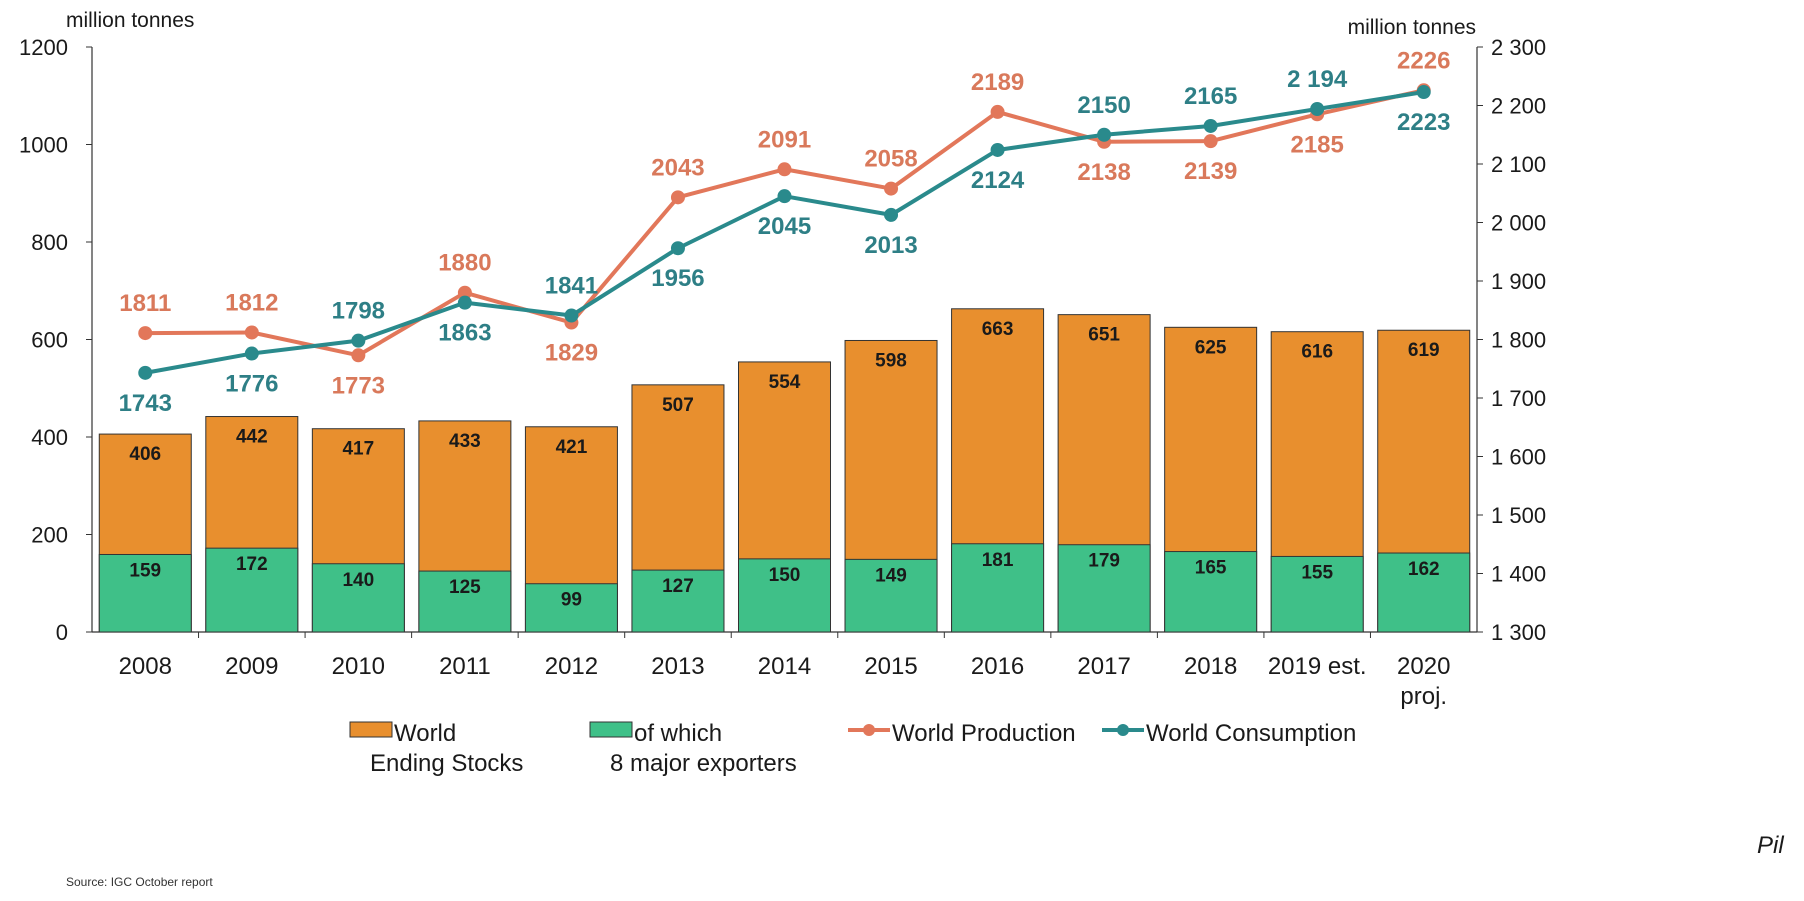  I want to click on right-tick-label: 2 100, so click(1518, 164).